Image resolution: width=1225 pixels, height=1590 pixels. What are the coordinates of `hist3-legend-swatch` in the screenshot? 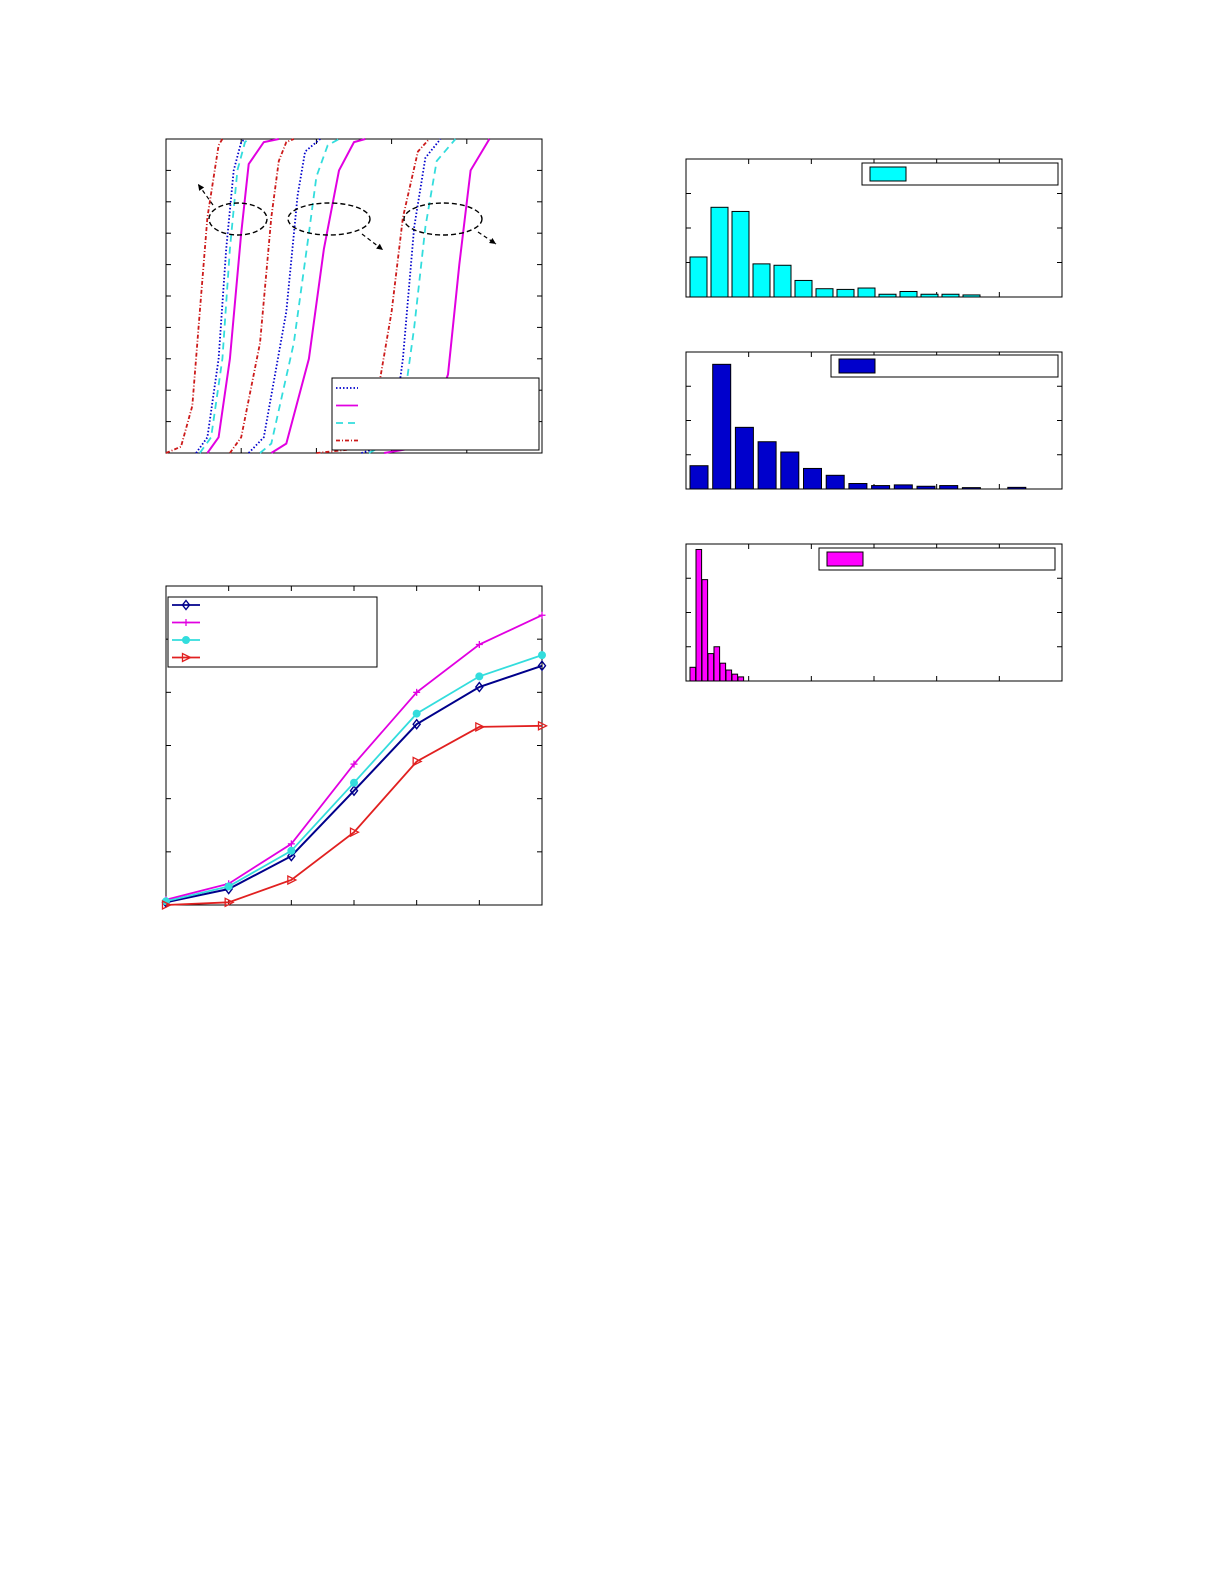 It's located at (845, 559).